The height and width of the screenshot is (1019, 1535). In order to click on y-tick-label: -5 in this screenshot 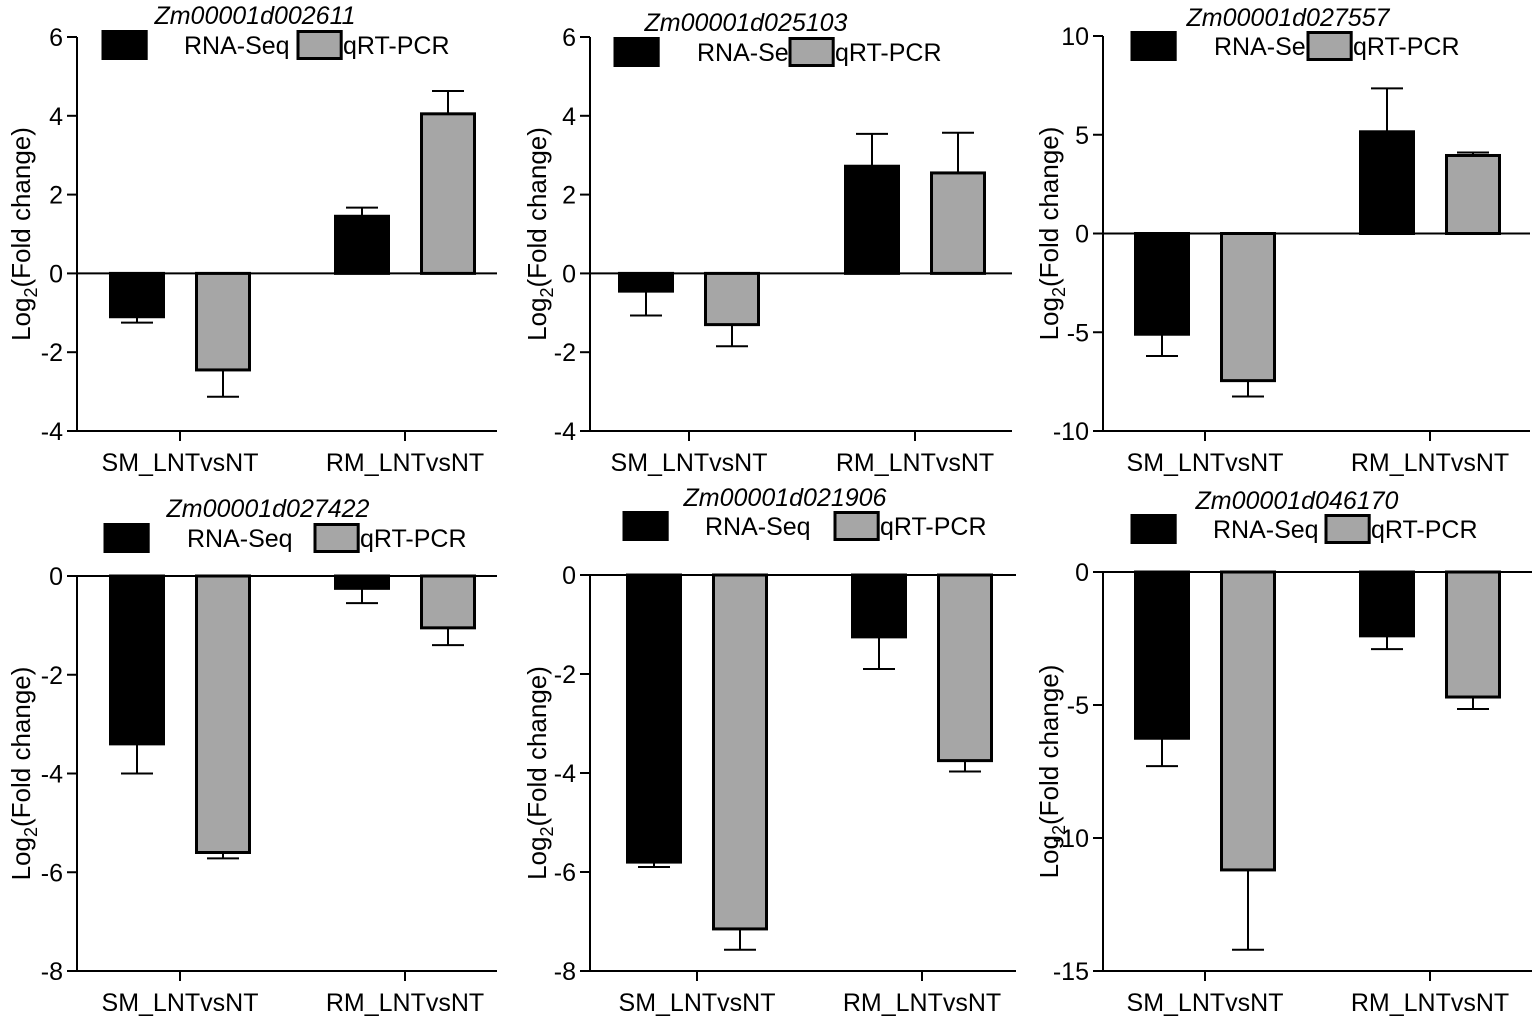, I will do `click(1078, 706)`.